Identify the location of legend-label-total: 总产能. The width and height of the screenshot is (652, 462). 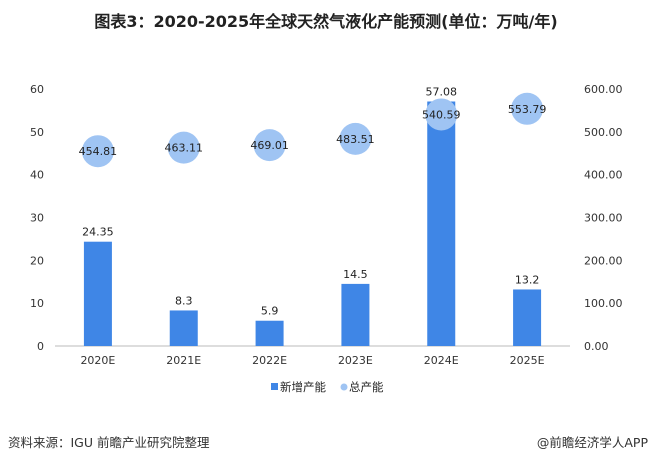
(366, 387).